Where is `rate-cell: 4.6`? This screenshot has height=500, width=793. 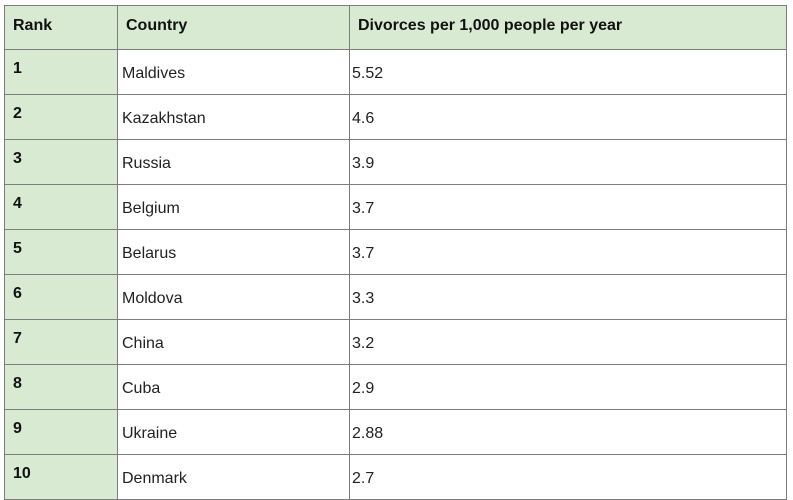
rate-cell: 4.6 is located at coordinates (568, 117).